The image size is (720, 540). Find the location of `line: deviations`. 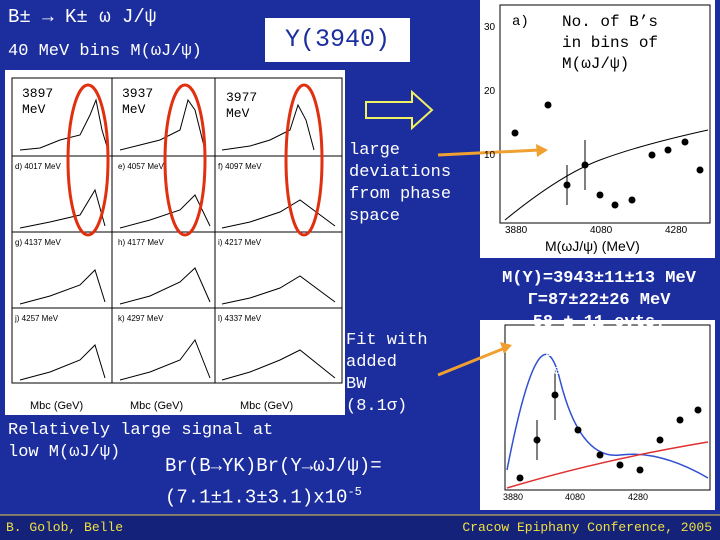

line: deviations is located at coordinates (400, 172).